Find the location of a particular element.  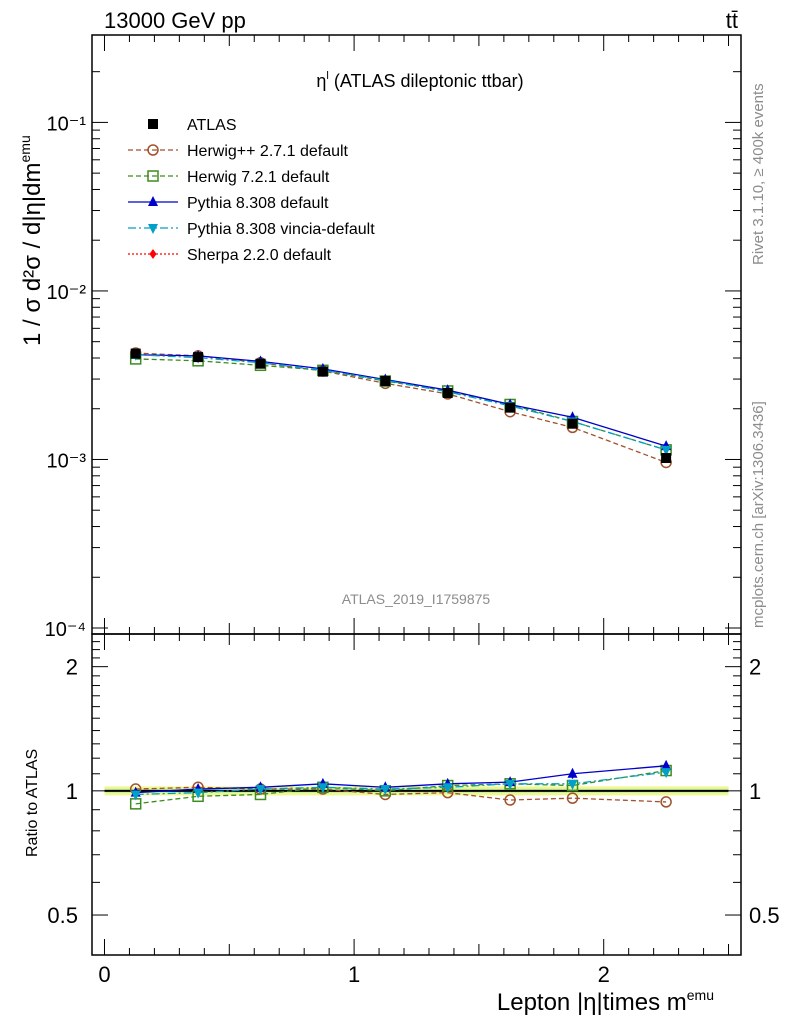

legend-marker-pythia-8-308-vincia-default is located at coordinates (153, 229).